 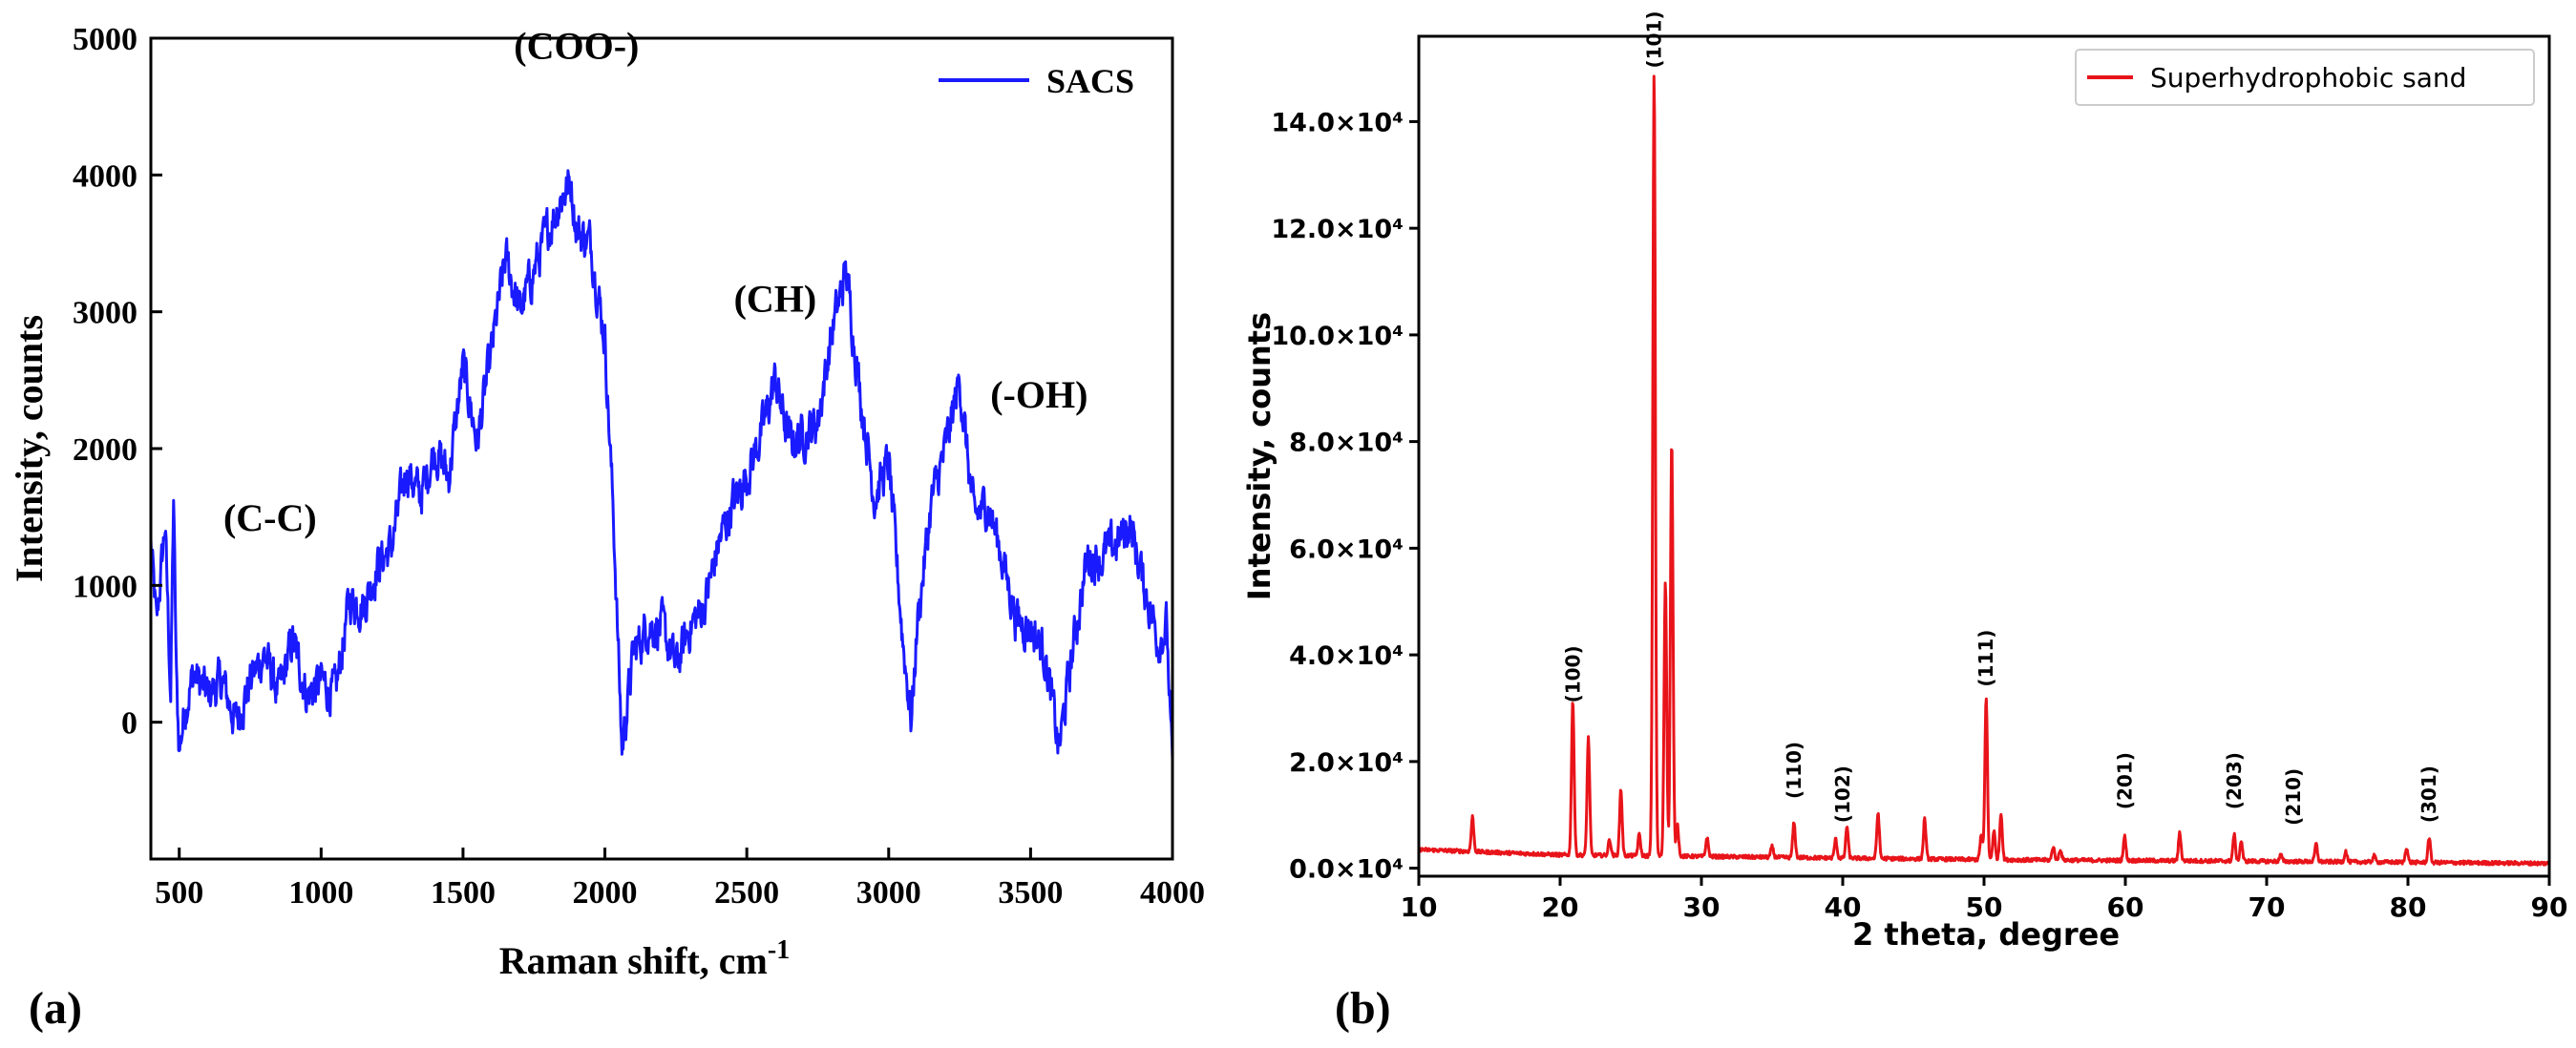 What do you see at coordinates (1985, 658) in the screenshot?
I see `peak-annotation: (111)` at bounding box center [1985, 658].